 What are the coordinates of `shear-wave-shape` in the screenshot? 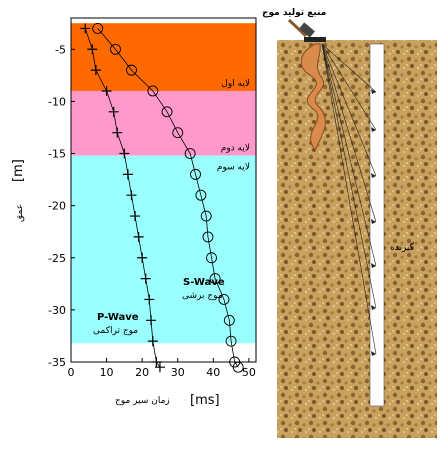 It's located at (313, 97).